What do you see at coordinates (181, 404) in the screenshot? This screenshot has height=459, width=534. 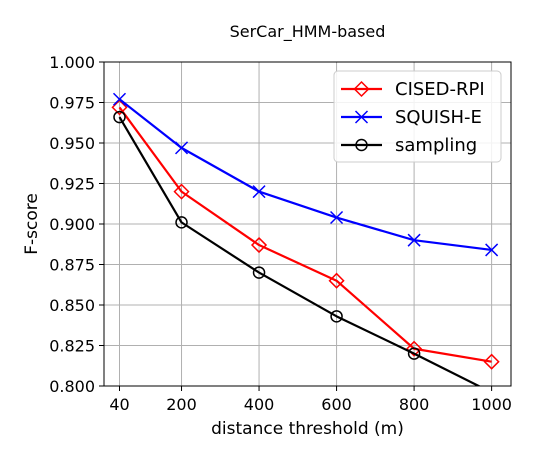 I see `x-tick-label: 200` at bounding box center [181, 404].